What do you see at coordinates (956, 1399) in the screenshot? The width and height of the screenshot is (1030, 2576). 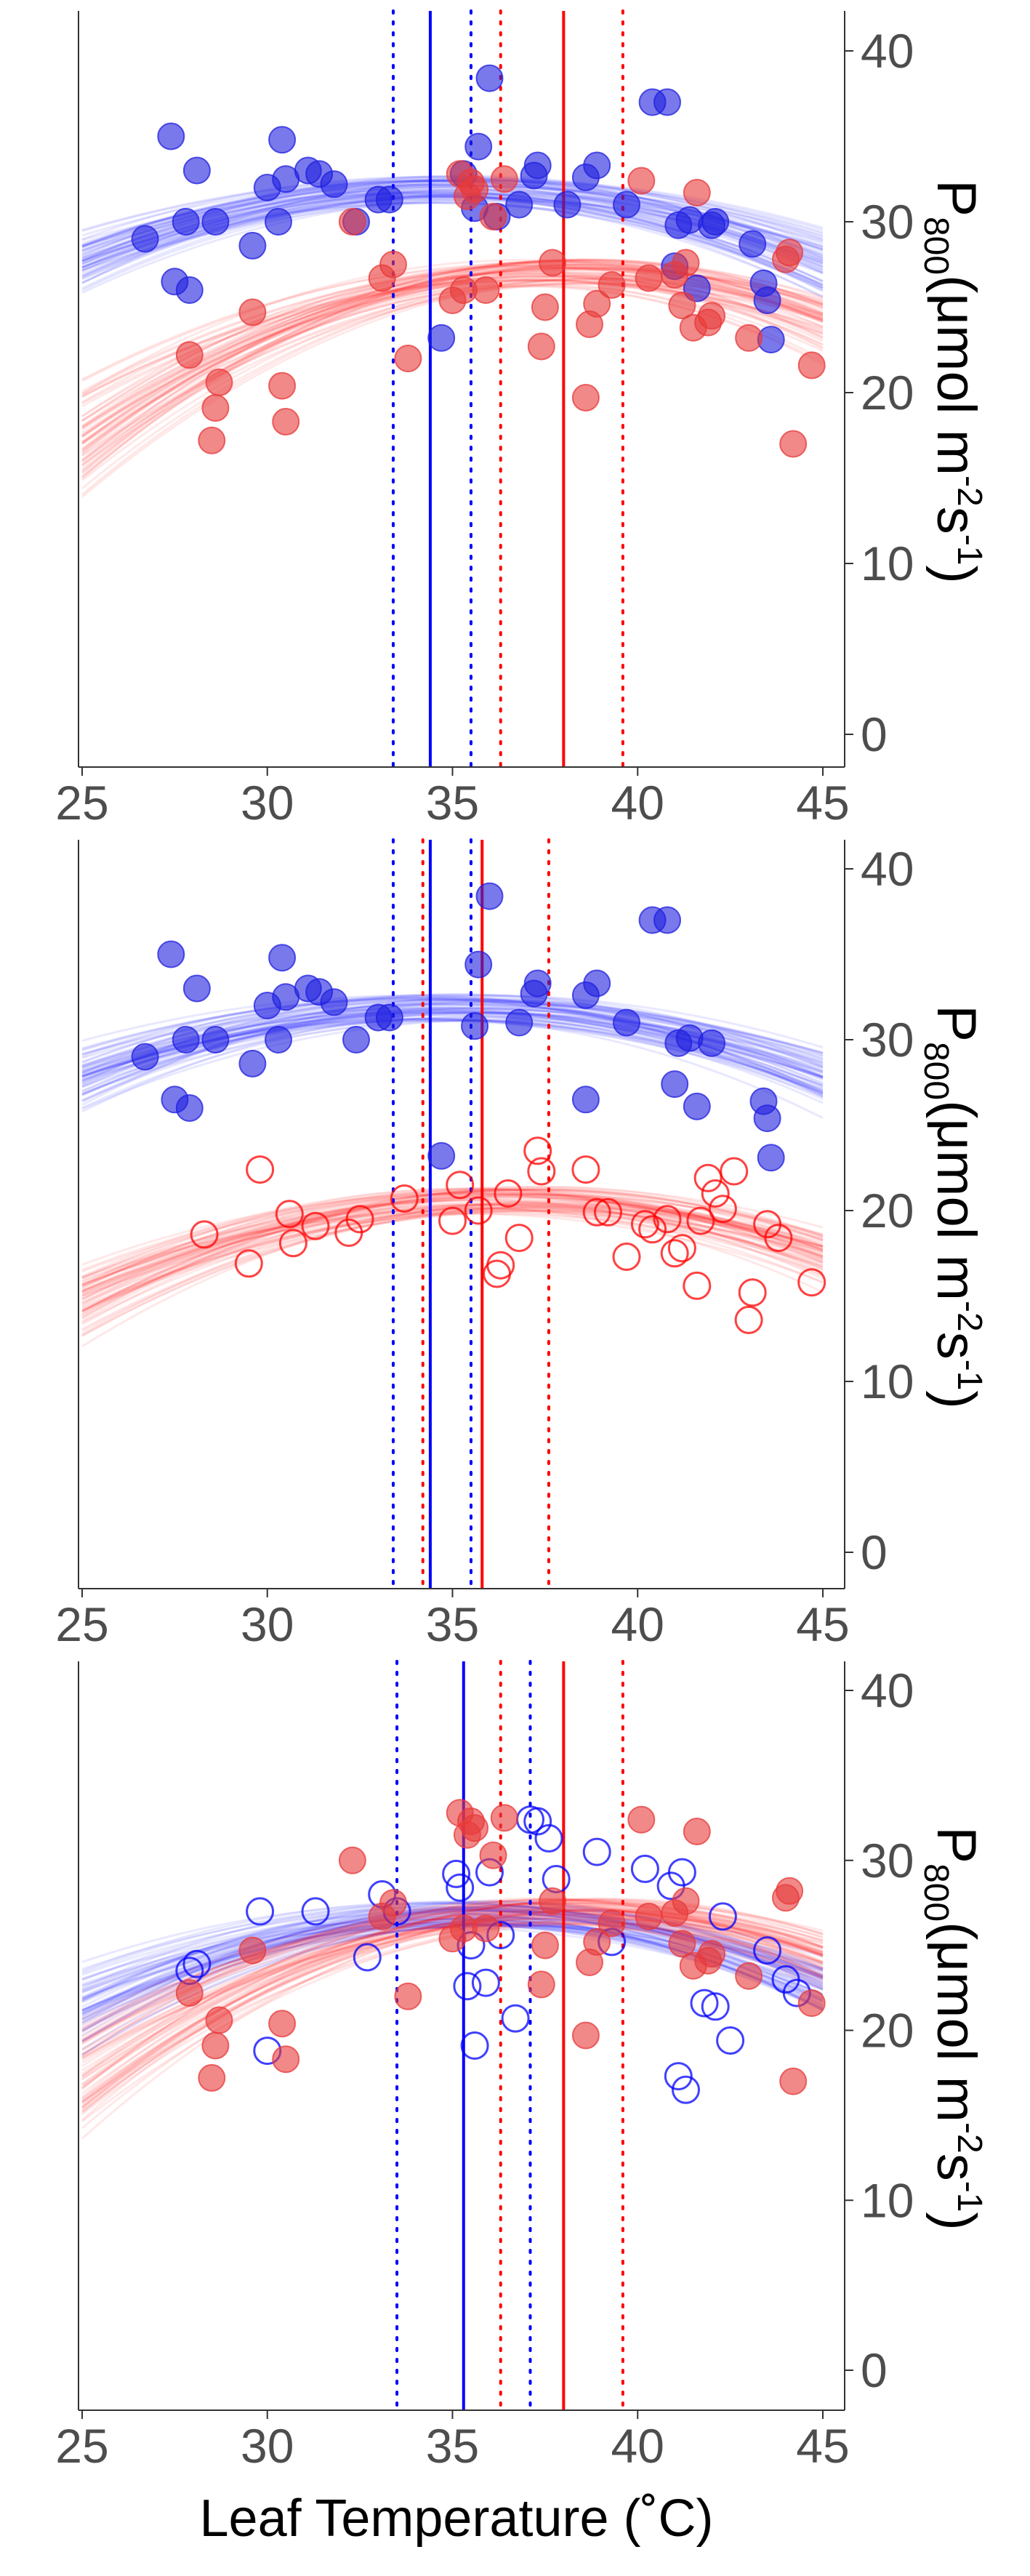 I see `y-axis-title-part: )` at bounding box center [956, 1399].